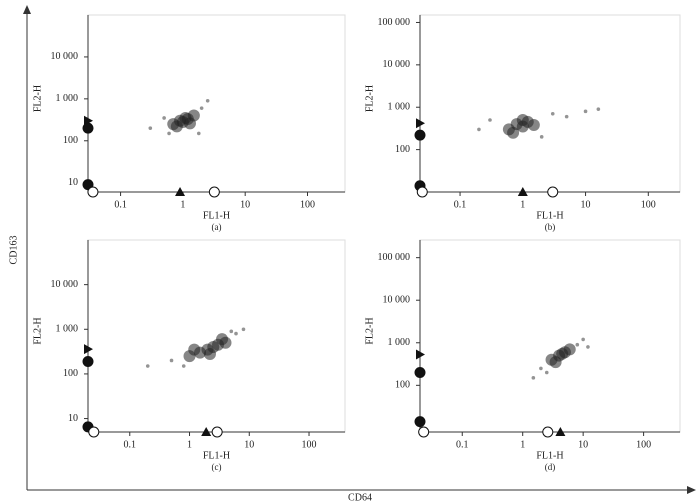 This screenshot has width=700, height=504. What do you see at coordinates (13, 250) in the screenshot?
I see `outer-y-label: CD163` at bounding box center [13, 250].